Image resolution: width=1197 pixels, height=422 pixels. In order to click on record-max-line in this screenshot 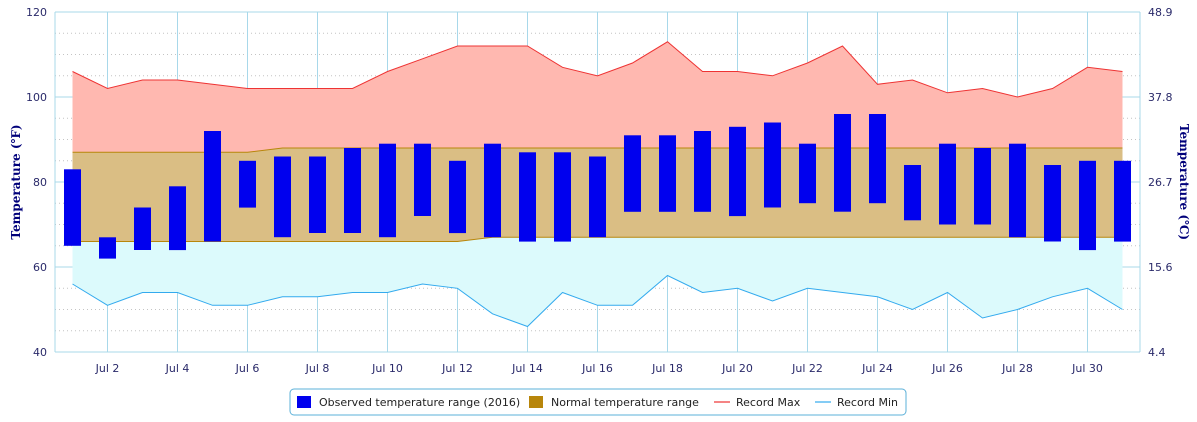, I will do `click(597, 69)`.